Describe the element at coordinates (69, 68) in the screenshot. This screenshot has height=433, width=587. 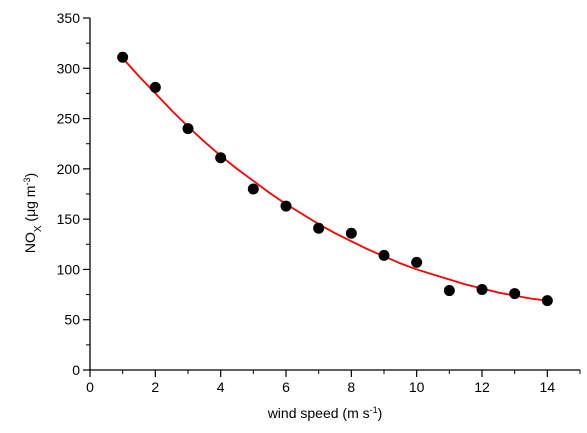
I see `y-tick-label: 300` at that location.